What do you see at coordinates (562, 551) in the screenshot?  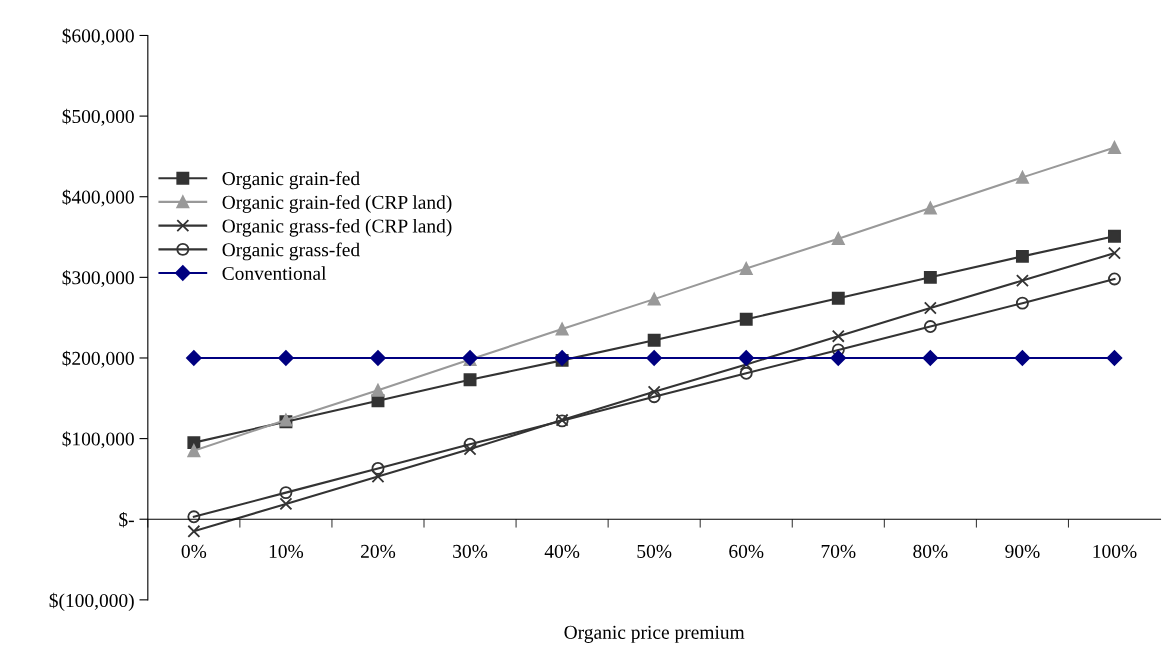 I see `x-tick-label: 40%` at bounding box center [562, 551].